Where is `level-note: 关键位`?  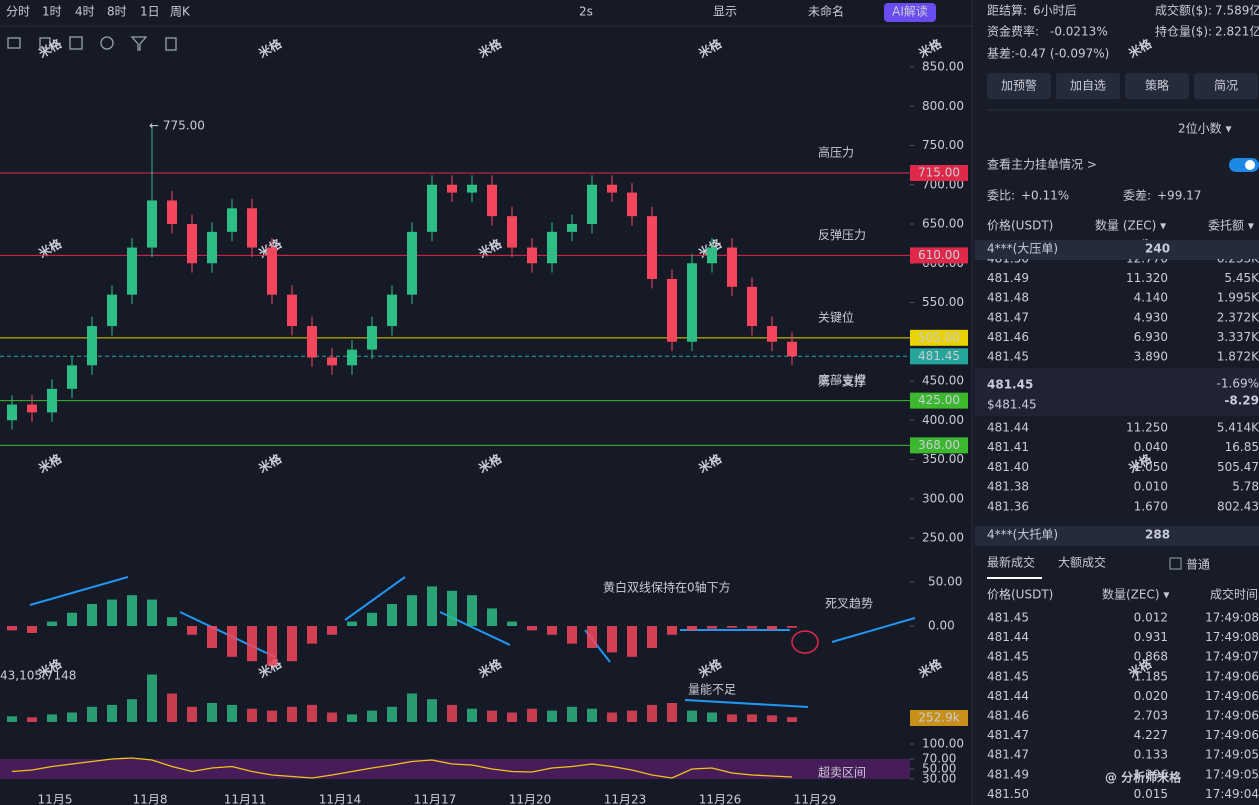 level-note: 关键位 is located at coordinates (836, 316).